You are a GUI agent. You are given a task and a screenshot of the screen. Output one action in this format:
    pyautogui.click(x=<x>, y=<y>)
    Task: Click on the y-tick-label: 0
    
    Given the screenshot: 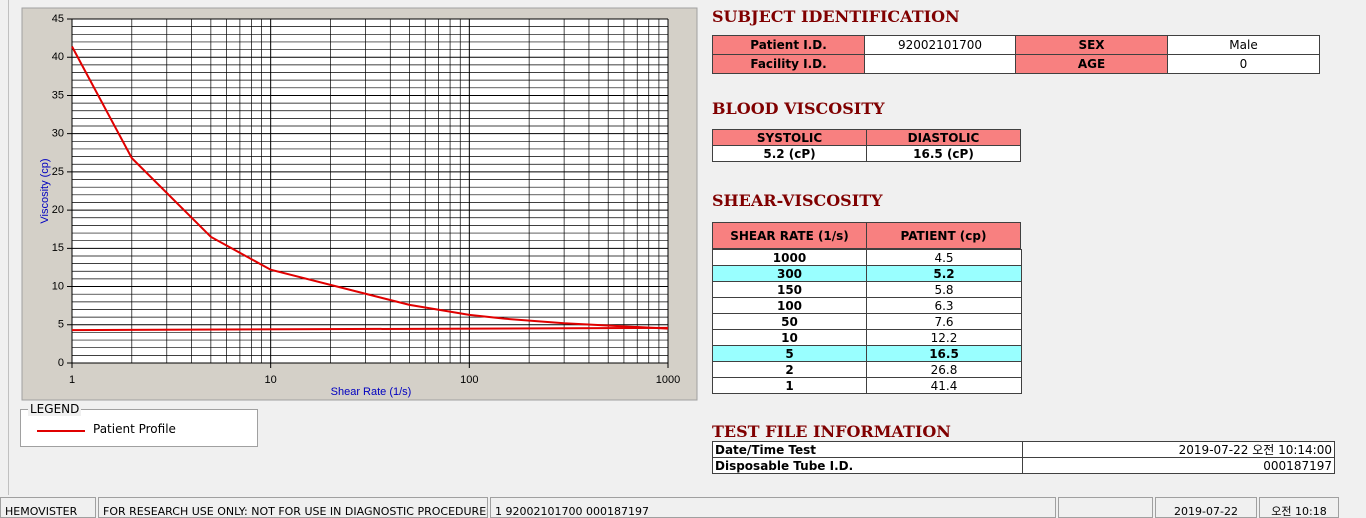 What is the action you would take?
    pyautogui.click(x=61, y=363)
    